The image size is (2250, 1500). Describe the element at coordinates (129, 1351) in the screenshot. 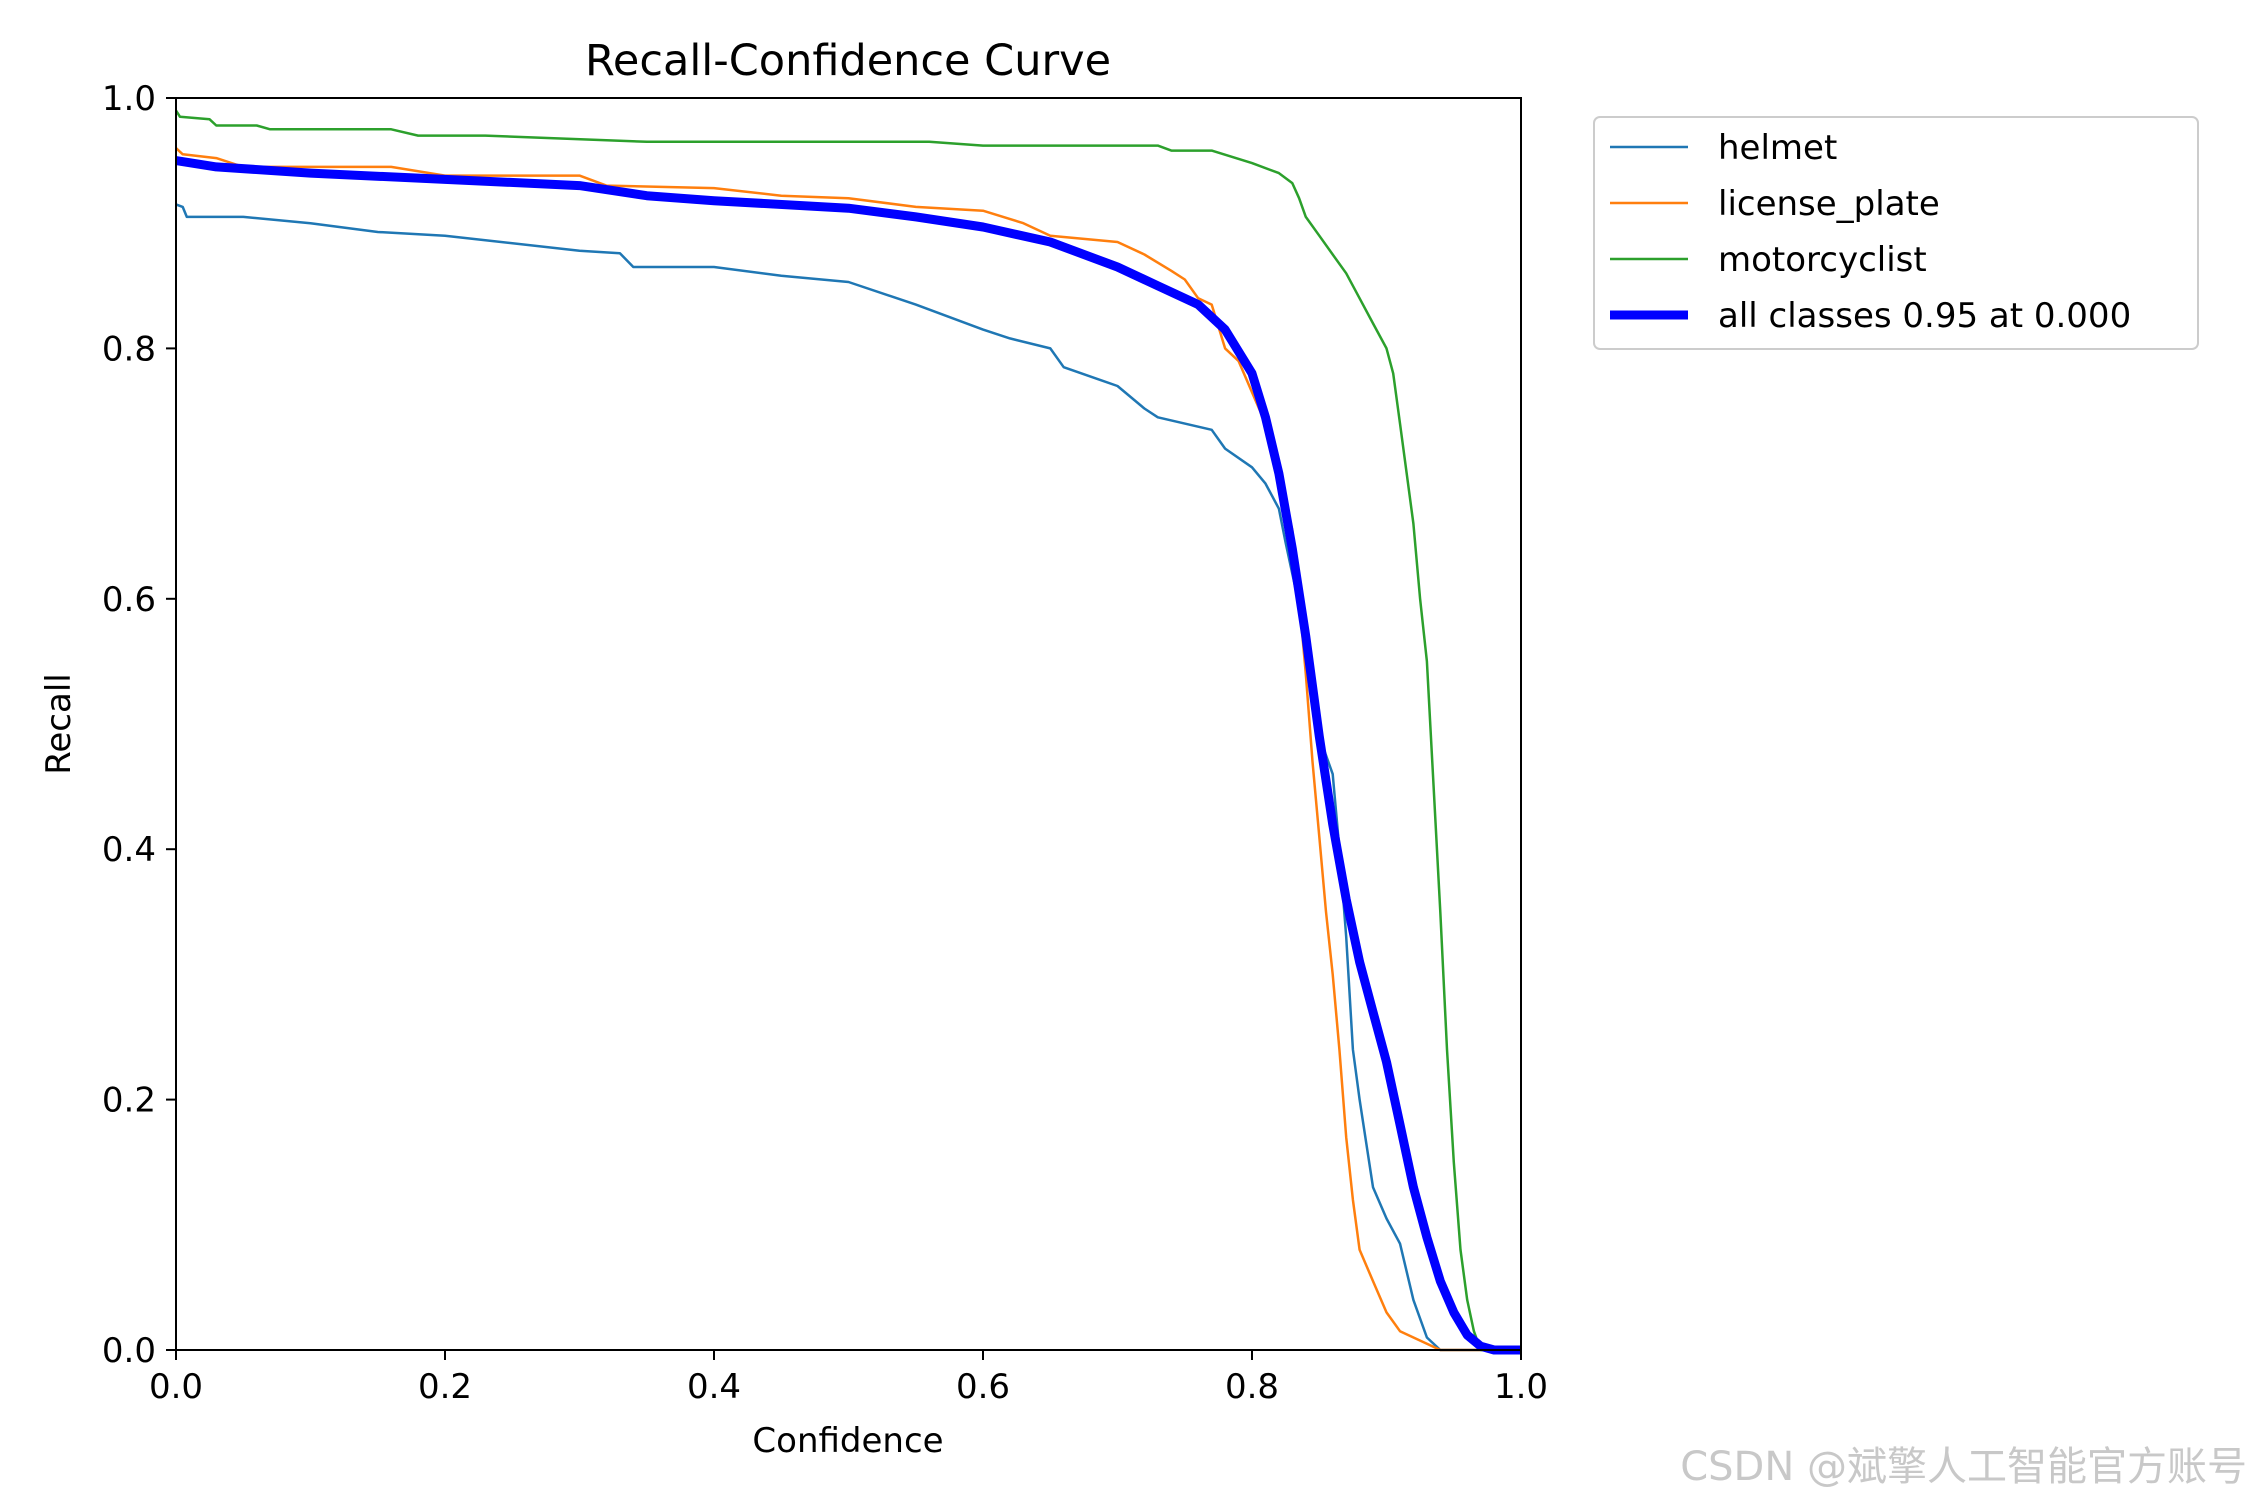

I see `y-tick-label: 0.0` at that location.